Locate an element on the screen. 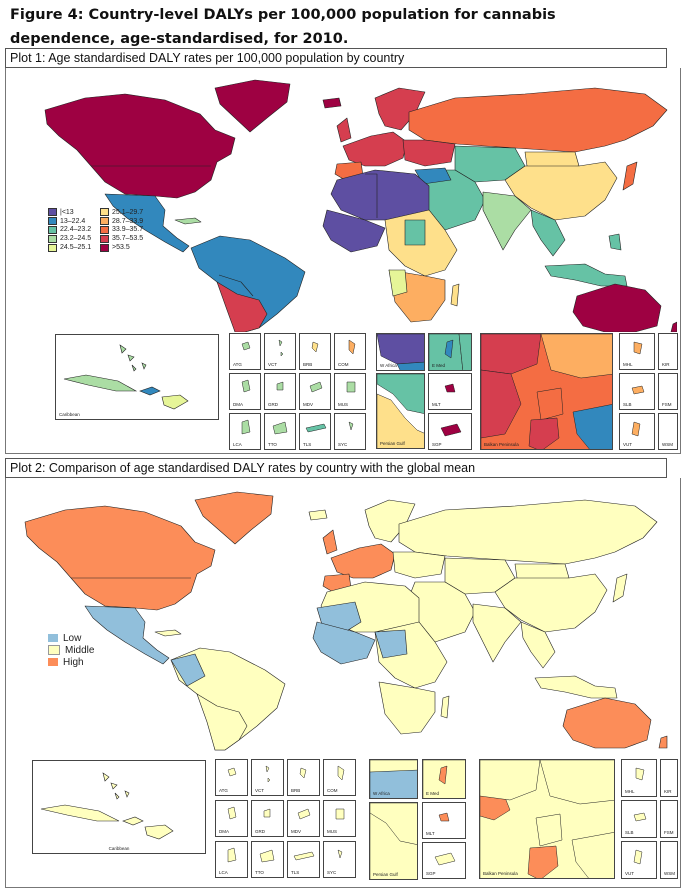  inset-grd-2: GRD is located at coordinates (267, 818).